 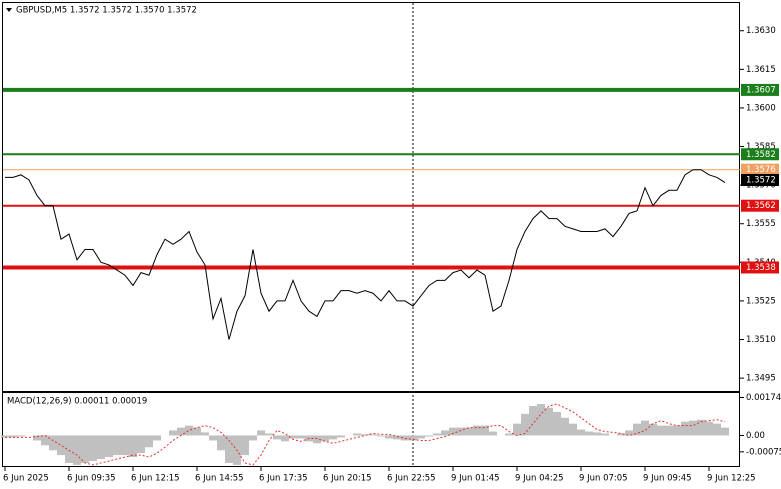 What do you see at coordinates (761, 379) in the screenshot?
I see `y-tick-label: 1.3495` at bounding box center [761, 379].